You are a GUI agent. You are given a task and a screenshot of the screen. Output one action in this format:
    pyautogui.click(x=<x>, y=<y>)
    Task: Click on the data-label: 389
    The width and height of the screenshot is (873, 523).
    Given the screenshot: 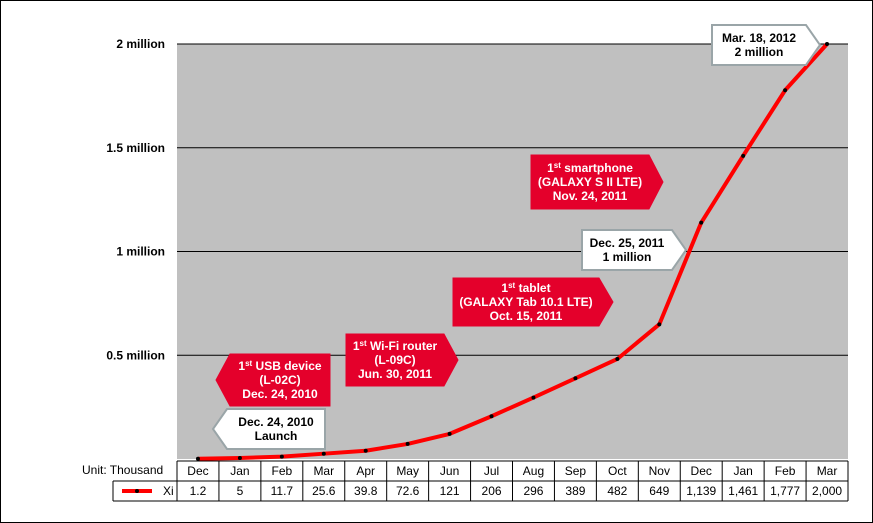 What is the action you would take?
    pyautogui.click(x=575, y=491)
    